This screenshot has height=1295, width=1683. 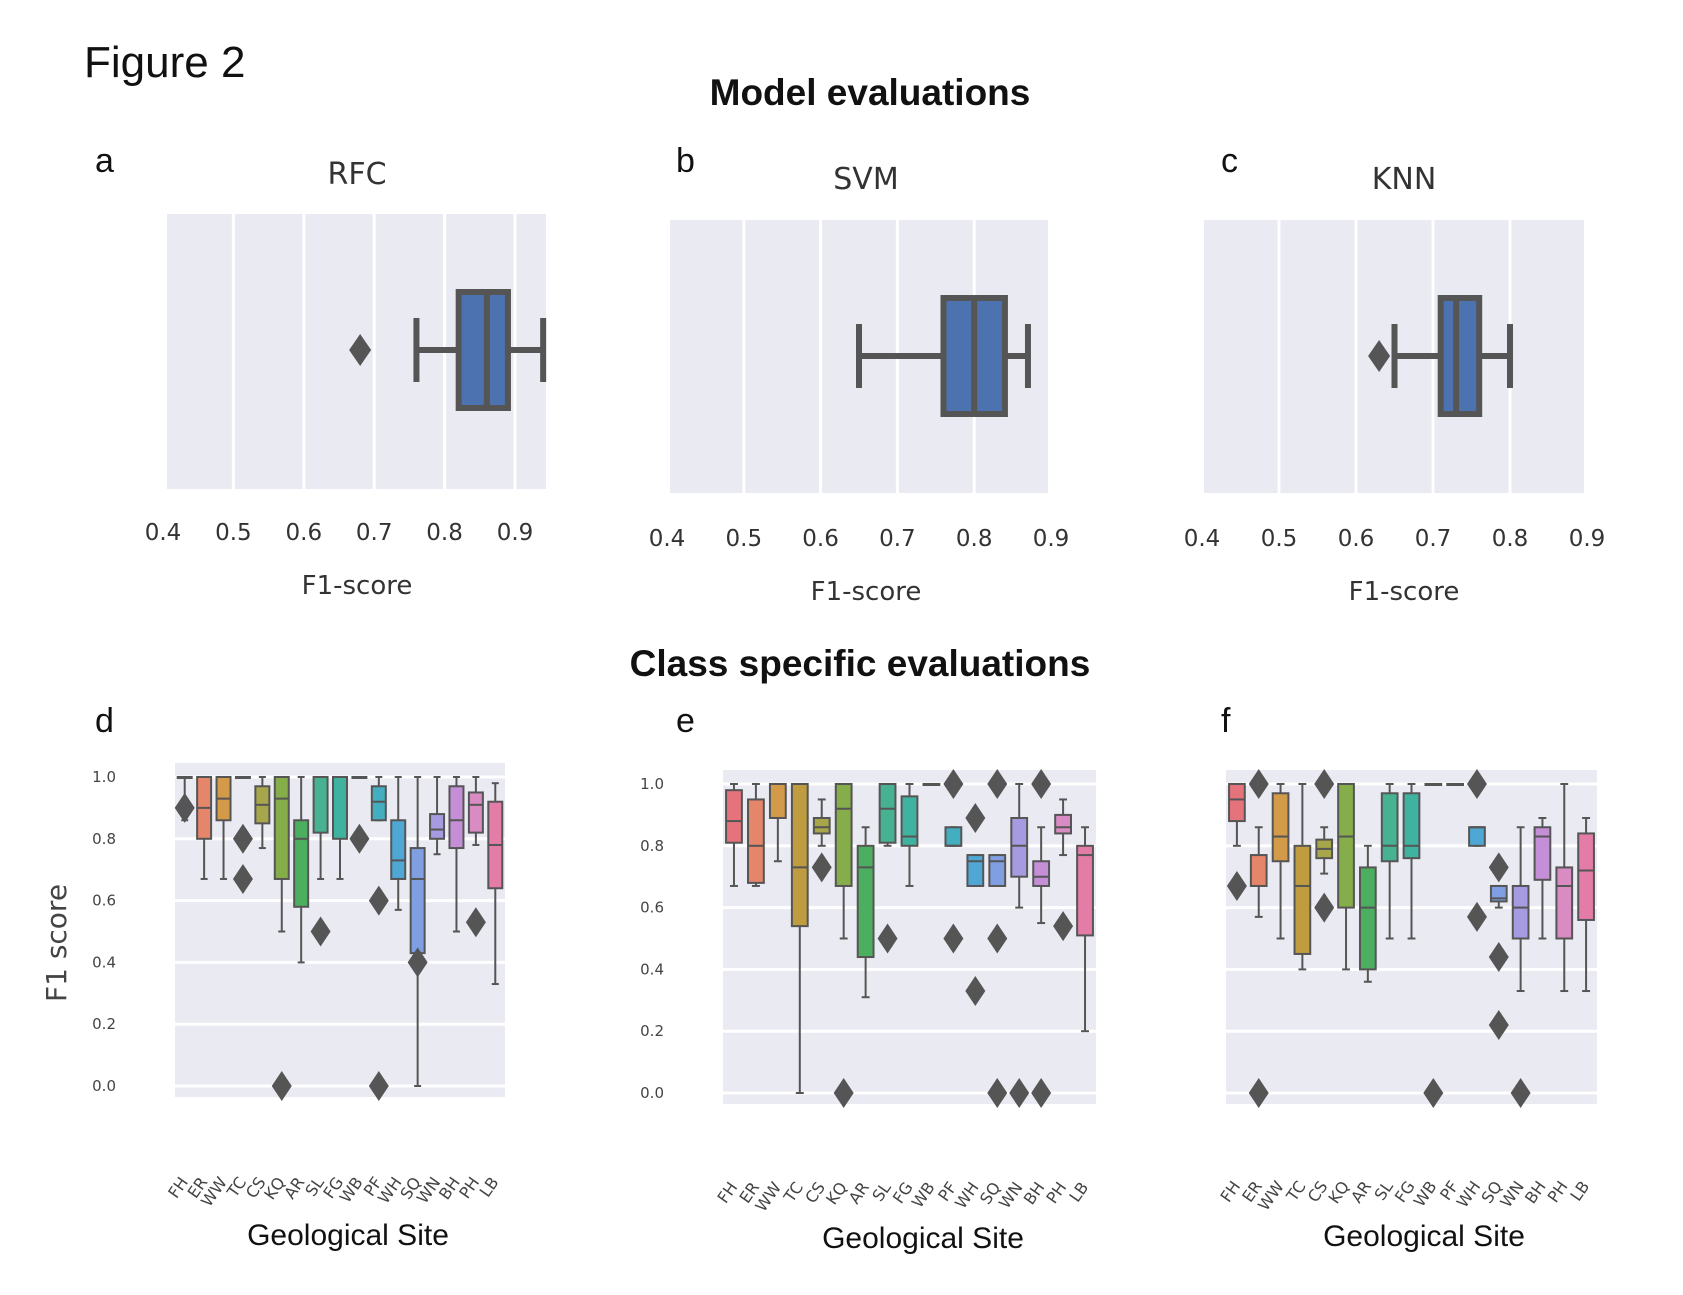 I want to click on panel-b-title: SVM, so click(x=866, y=179).